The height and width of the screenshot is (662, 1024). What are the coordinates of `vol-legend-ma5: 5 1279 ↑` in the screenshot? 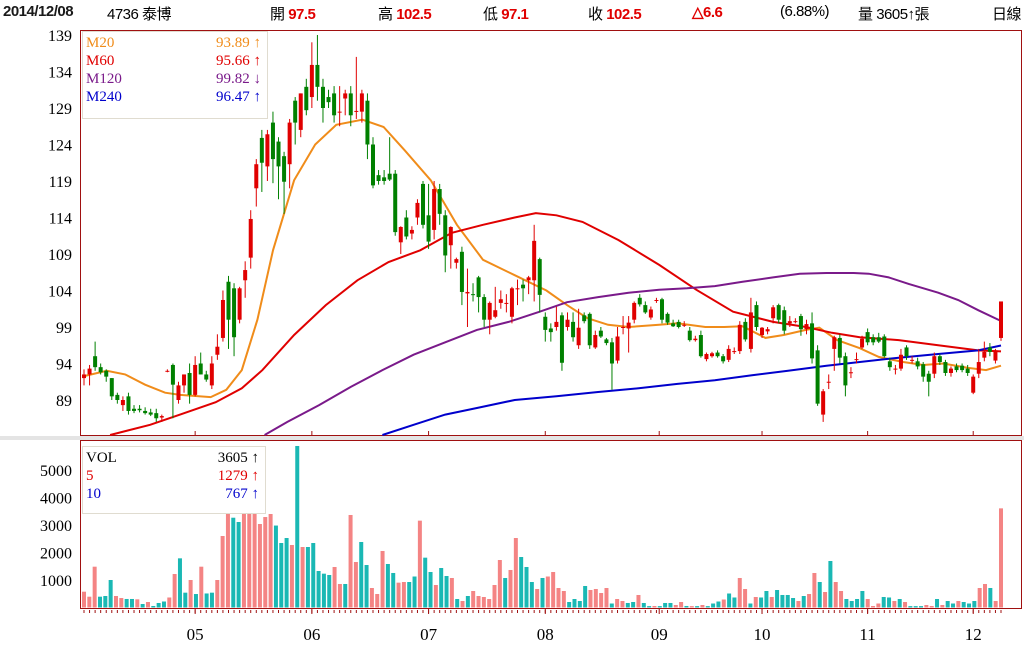 It's located at (174, 476).